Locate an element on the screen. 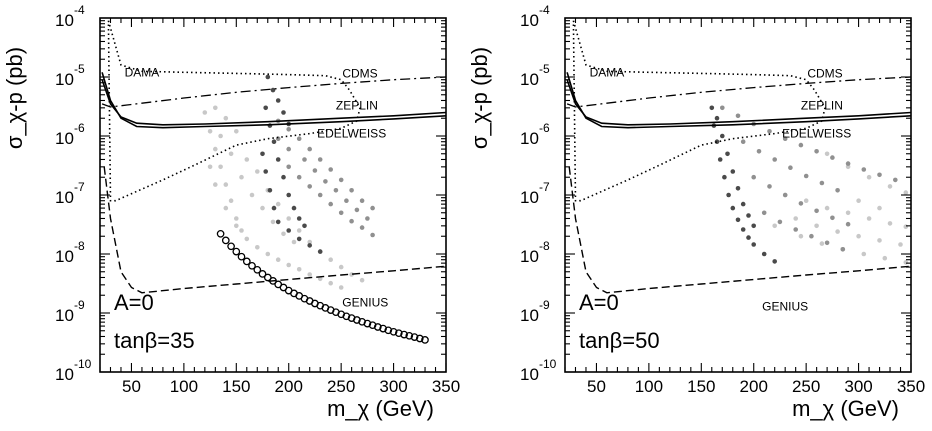 This screenshot has width=932, height=431. y-tick-exp: -6 is located at coordinates (544, 128).